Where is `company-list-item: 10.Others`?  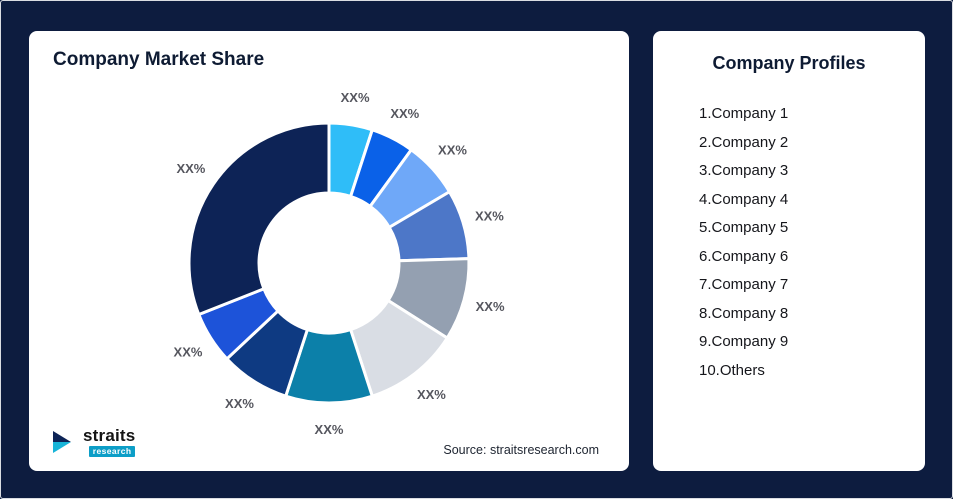
company-list-item: 10.Others is located at coordinates (732, 370).